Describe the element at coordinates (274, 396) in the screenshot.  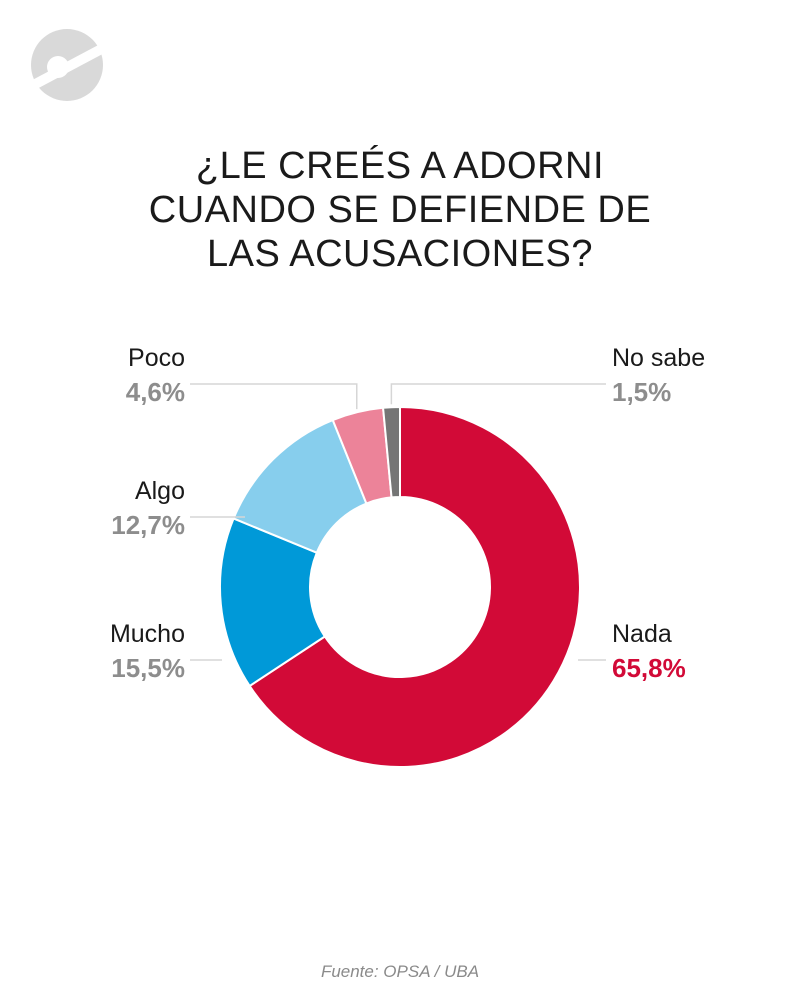
I see `leader-line-poco` at that location.